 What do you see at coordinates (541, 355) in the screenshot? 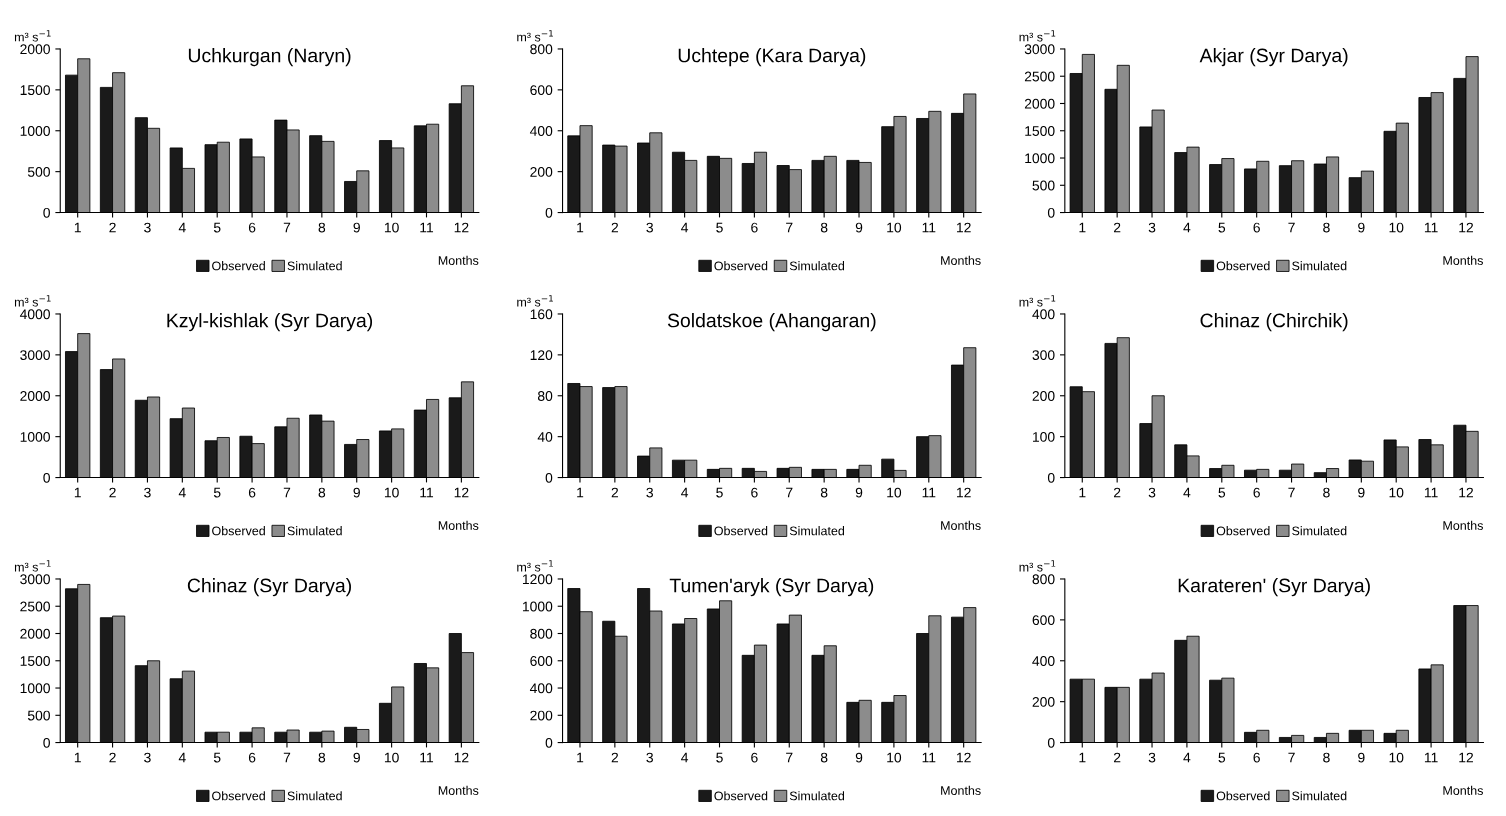
I see `y-tick-label: 120` at bounding box center [541, 355].